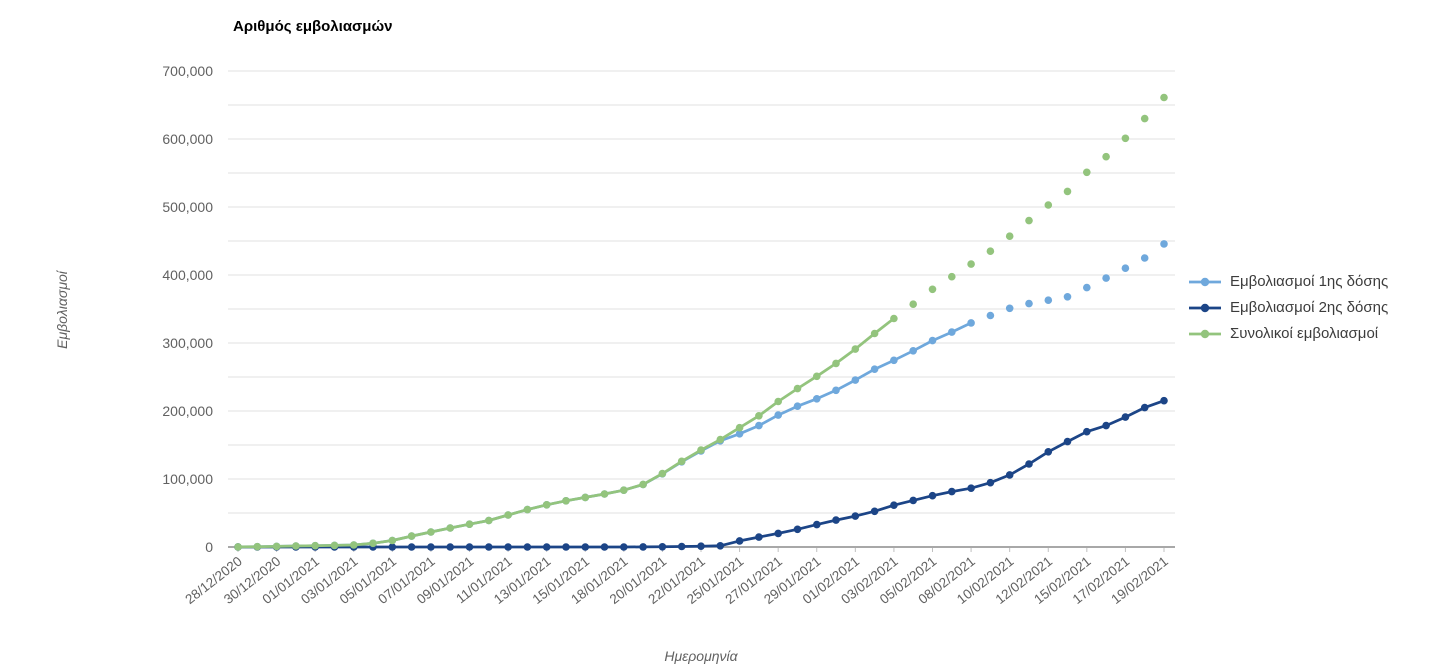  Describe the element at coordinates (187, 479) in the screenshot. I see `y-tick-label: 100,000` at that location.